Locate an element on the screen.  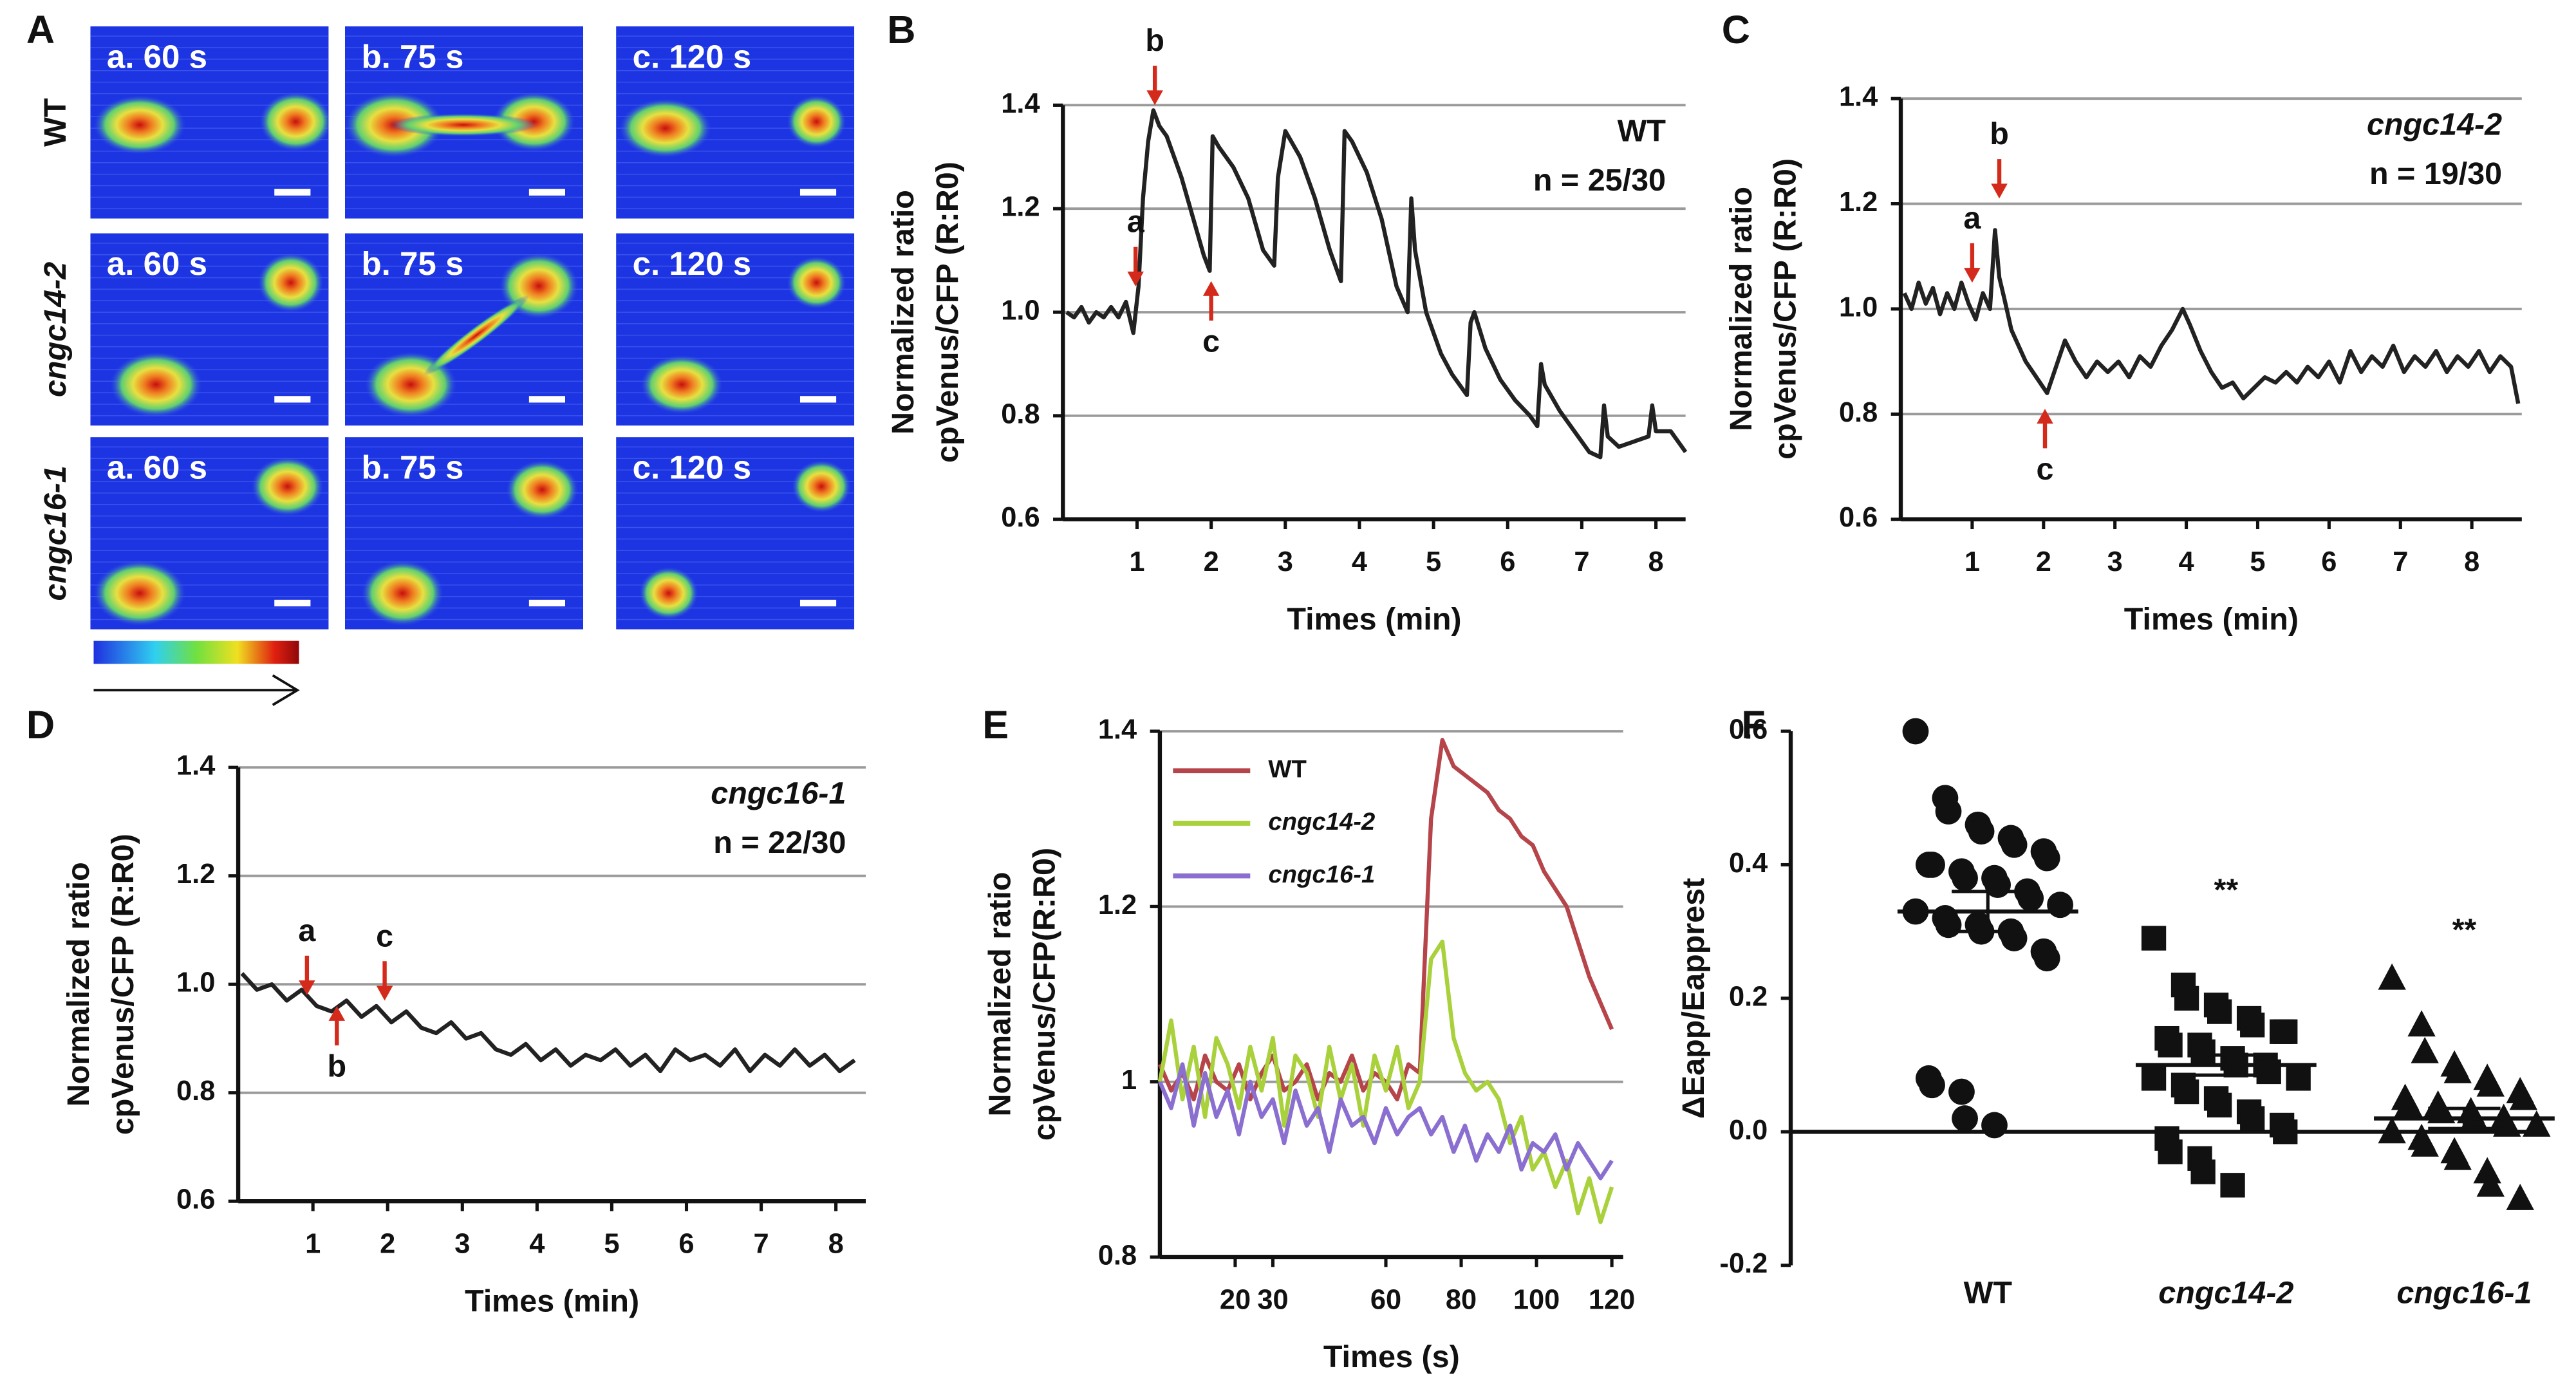
micrograph: a. 60 s is located at coordinates (209, 533).